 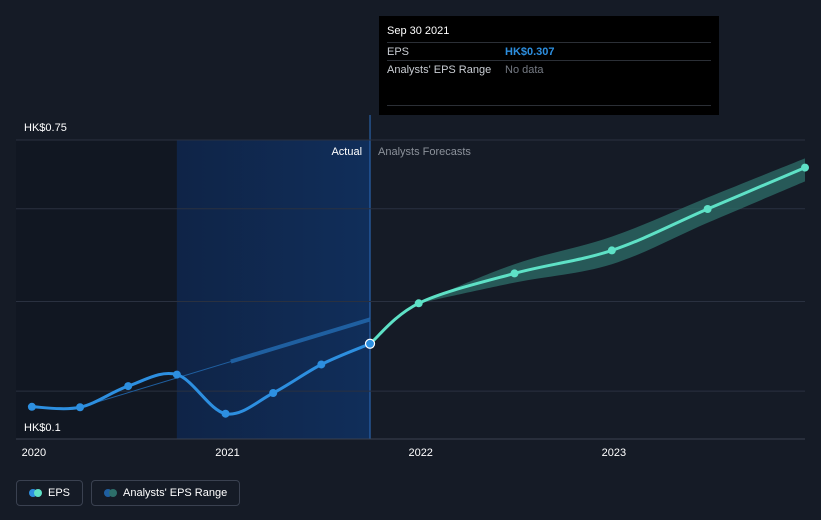 I want to click on tooltip-row-eps: EPS HK$0.307, so click(x=549, y=51).